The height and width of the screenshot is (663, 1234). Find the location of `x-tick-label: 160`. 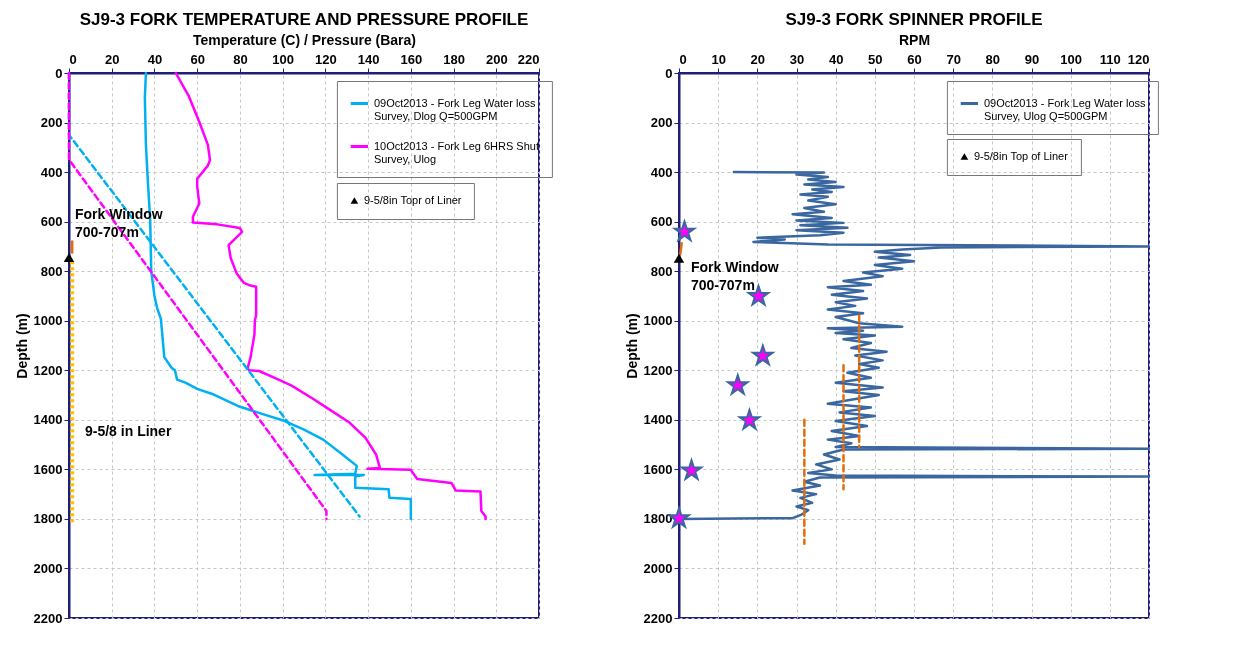

x-tick-label: 160 is located at coordinates (411, 59).